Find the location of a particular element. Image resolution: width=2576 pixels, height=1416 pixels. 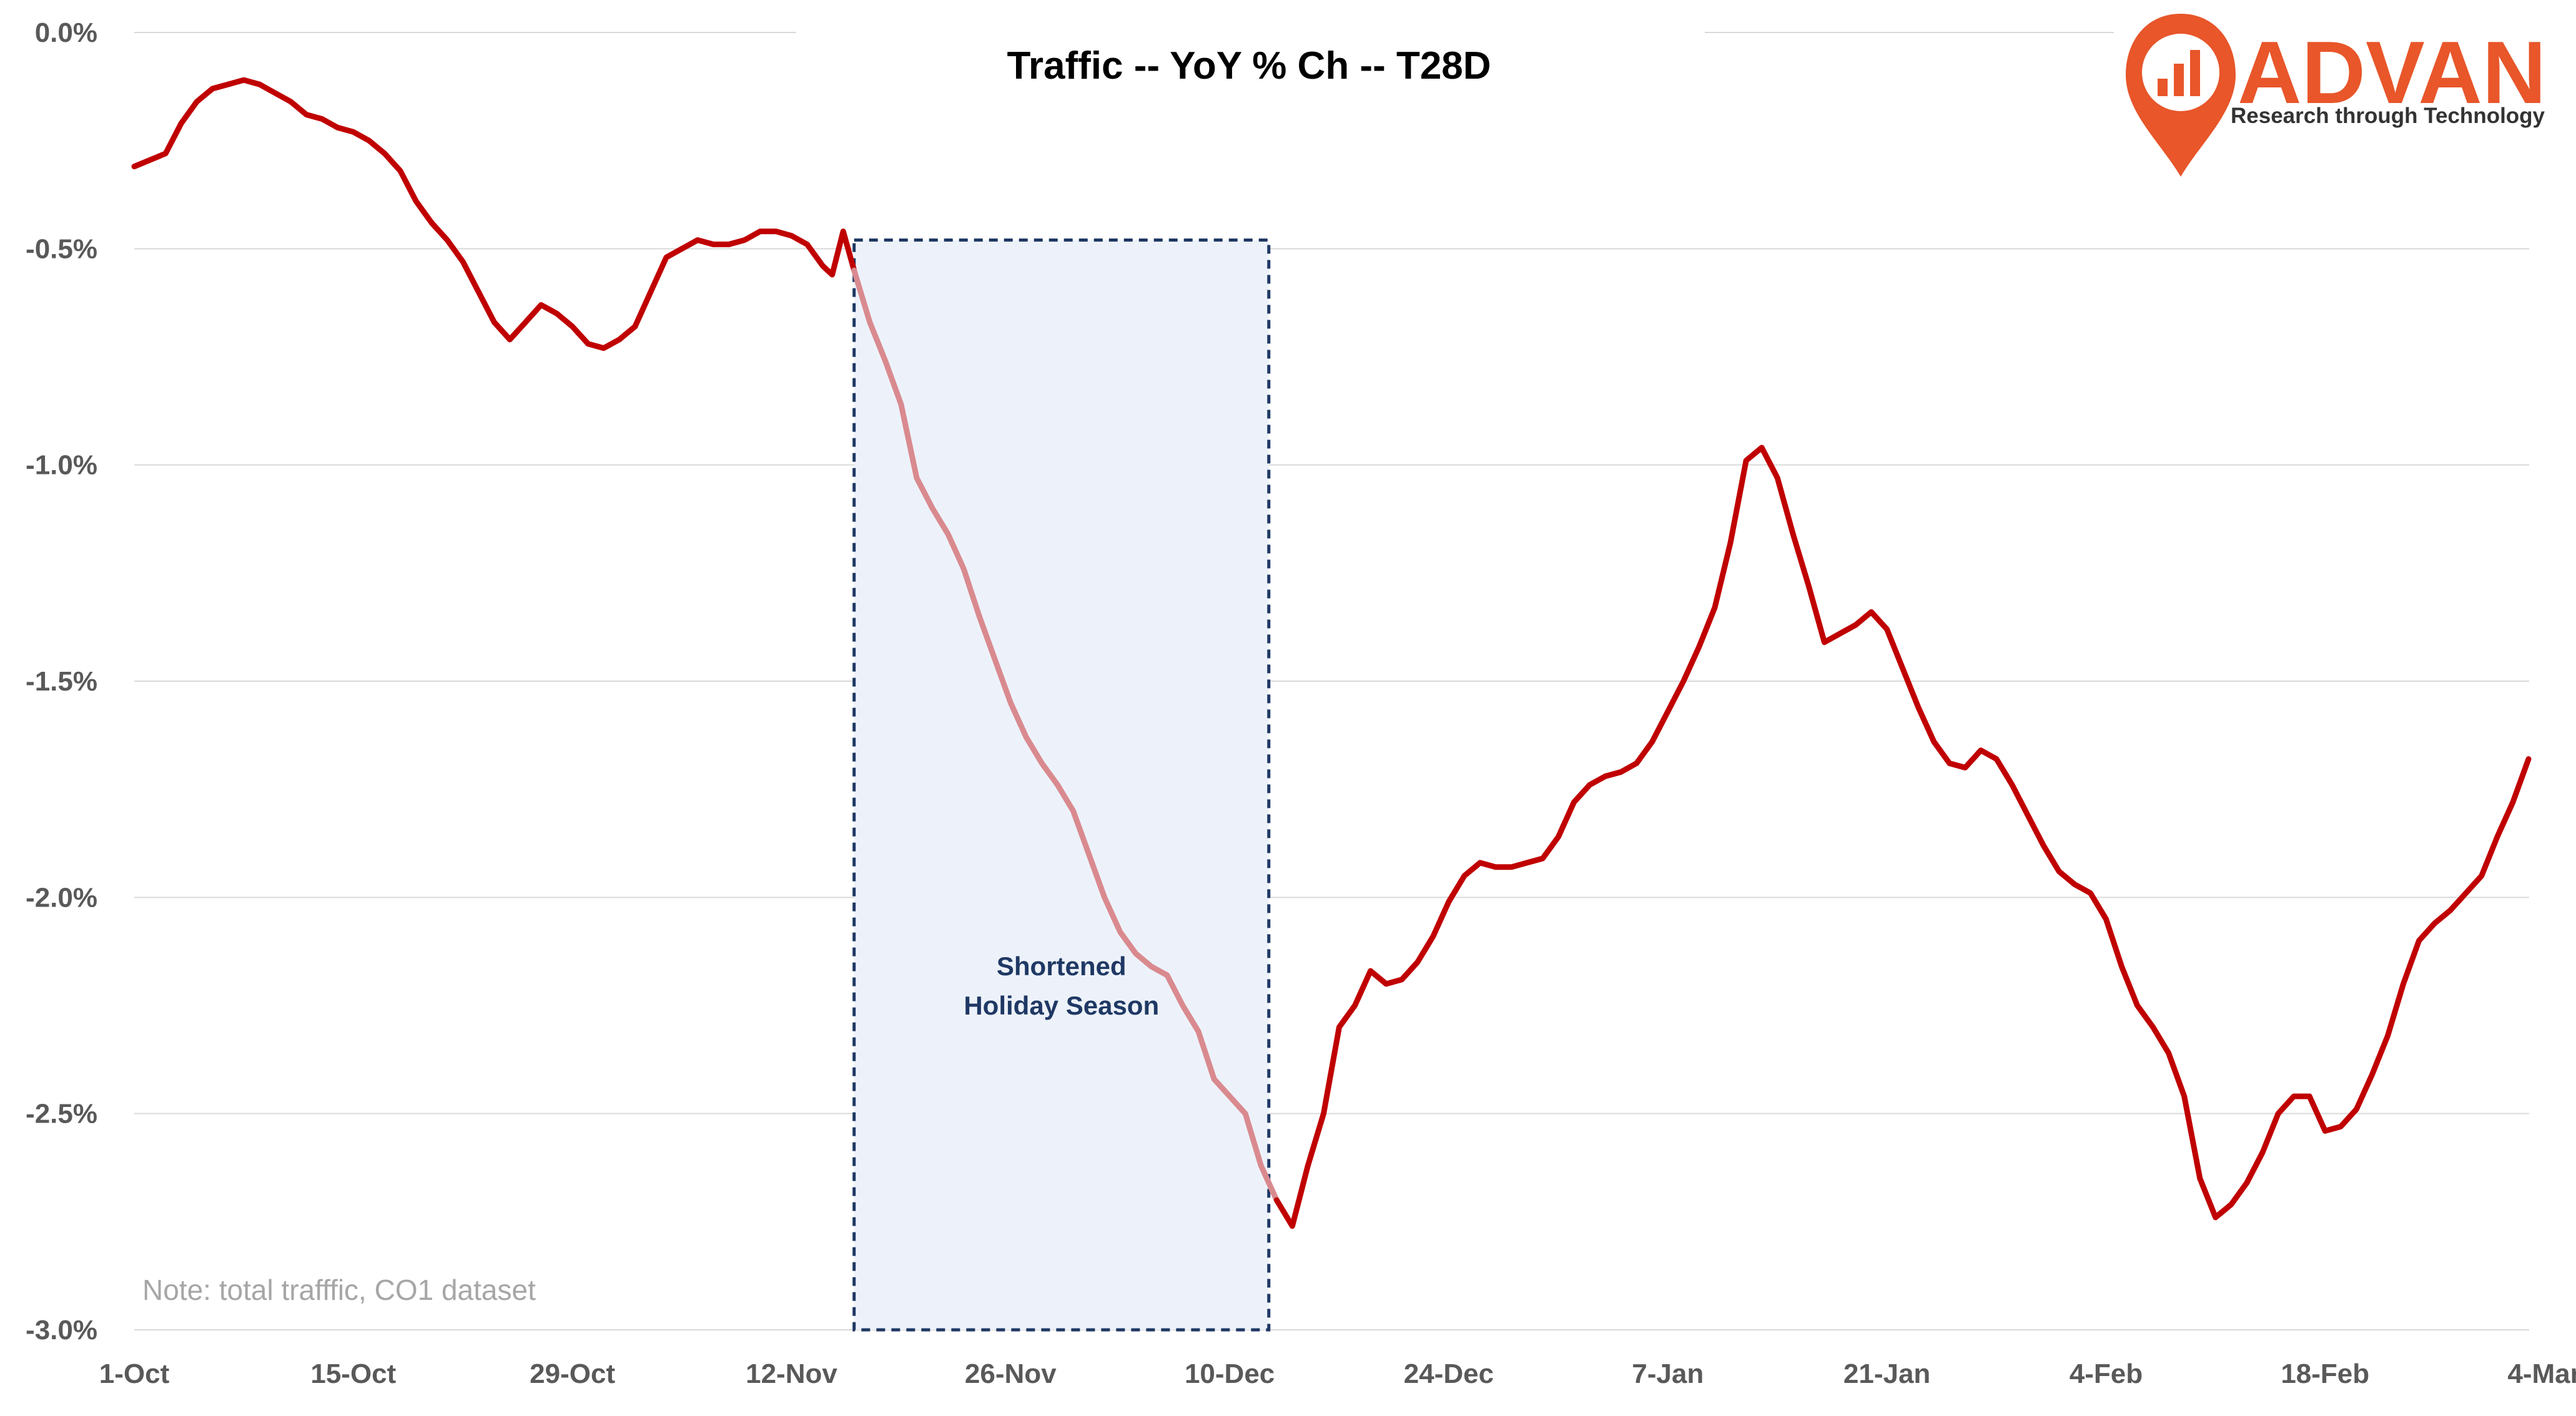

x-tick-label: 7-Jan is located at coordinates (1668, 1374).